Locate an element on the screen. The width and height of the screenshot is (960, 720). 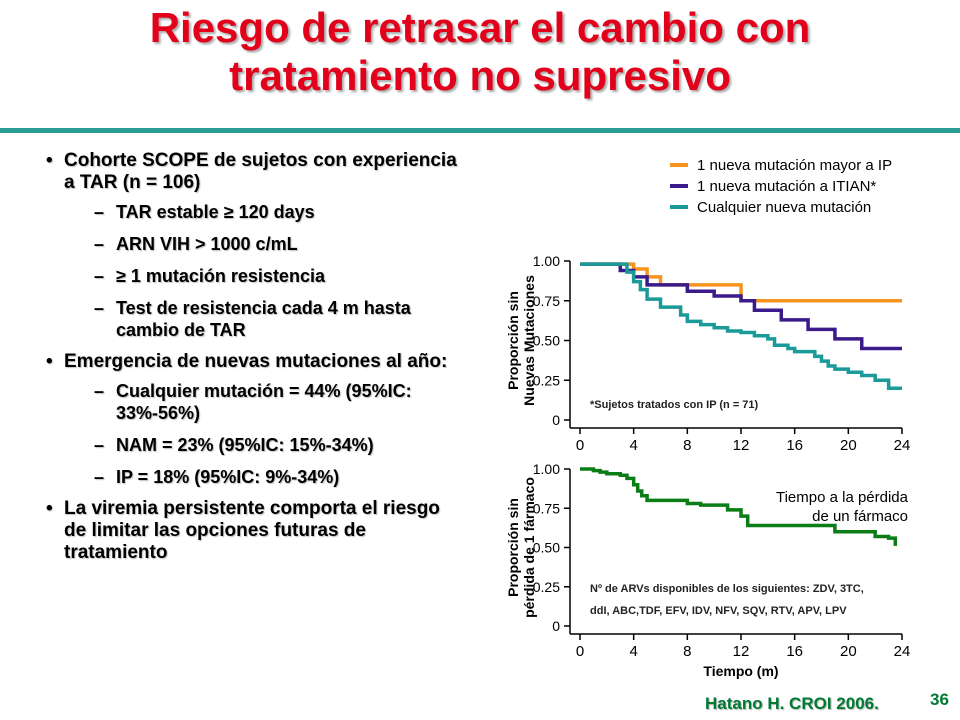
sub-bullet-item: – ≥ 1 mutación resistencia is located at coordinates (252, 276).